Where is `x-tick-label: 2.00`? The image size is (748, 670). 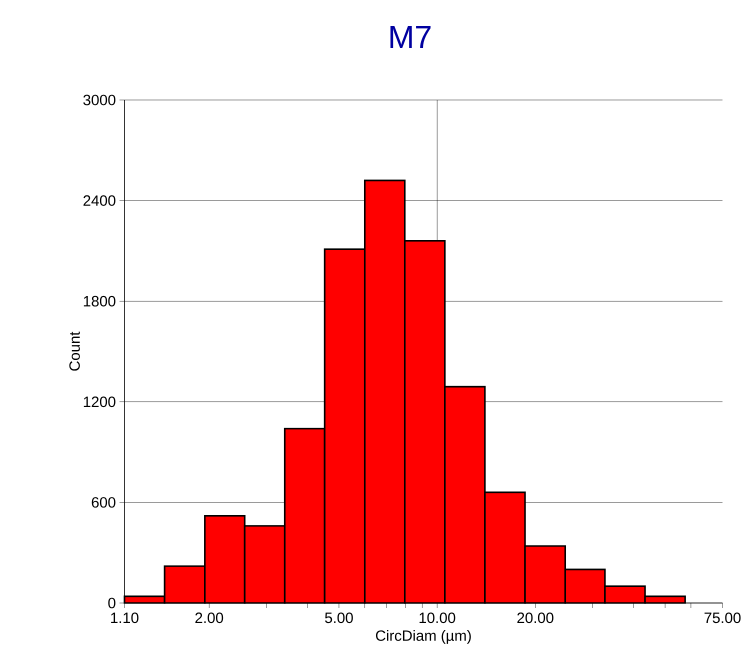
x-tick-label: 2.00 is located at coordinates (209, 618).